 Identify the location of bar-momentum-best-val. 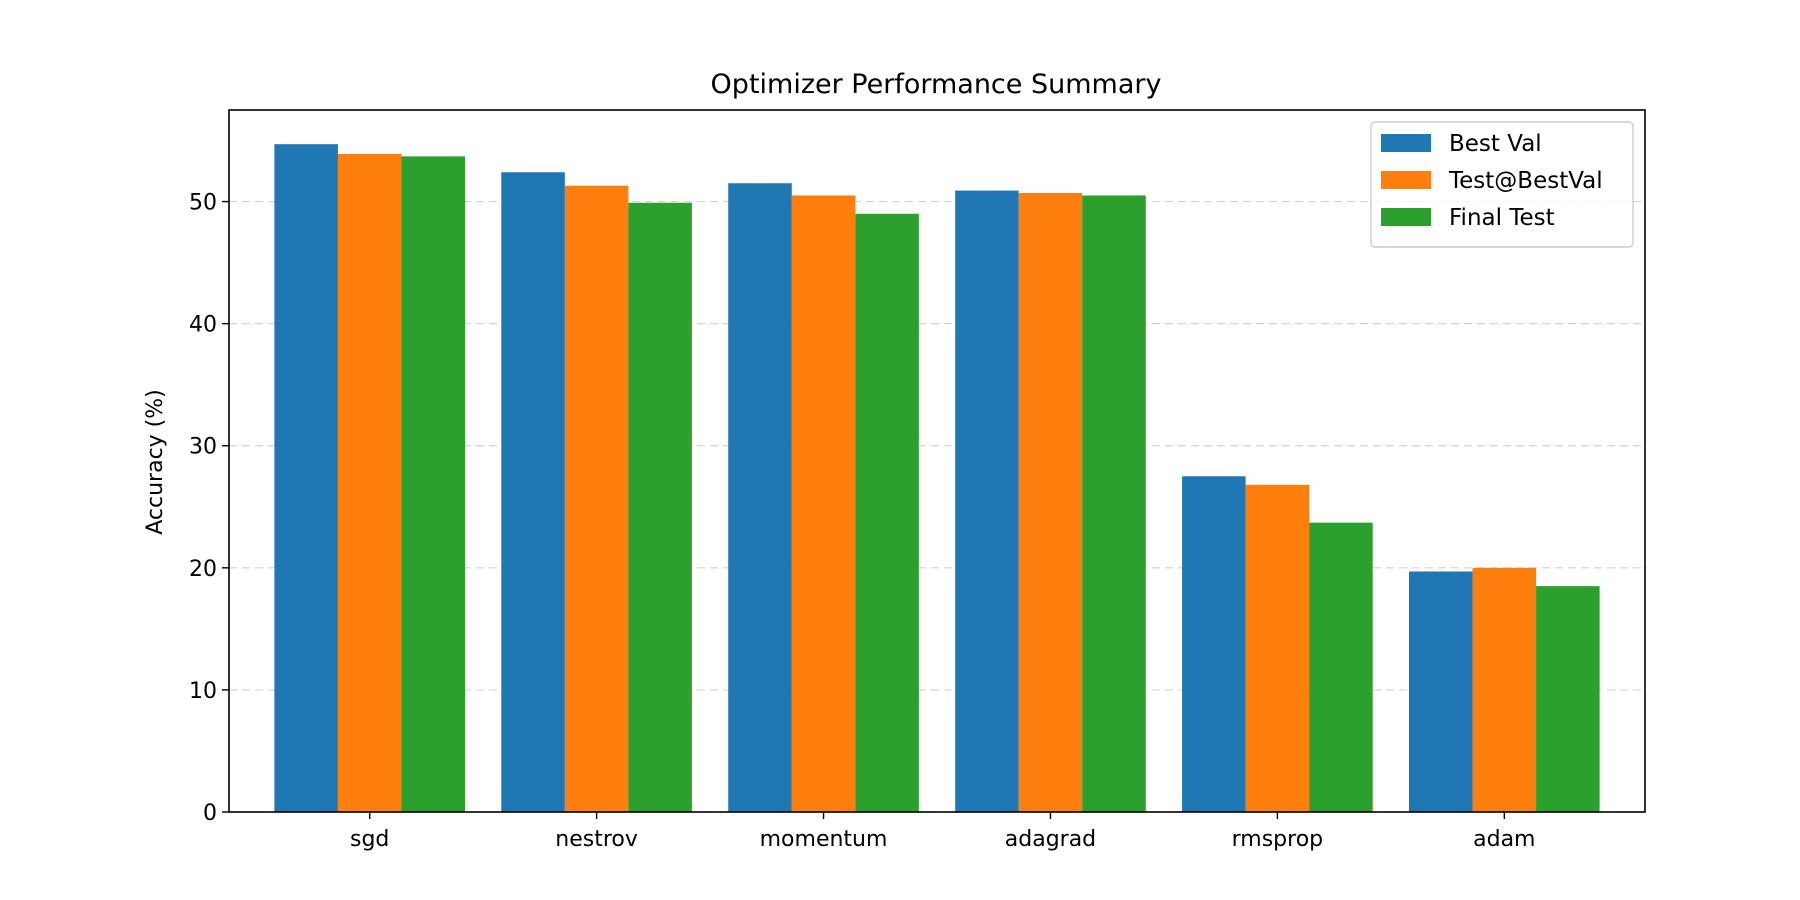
(760, 497).